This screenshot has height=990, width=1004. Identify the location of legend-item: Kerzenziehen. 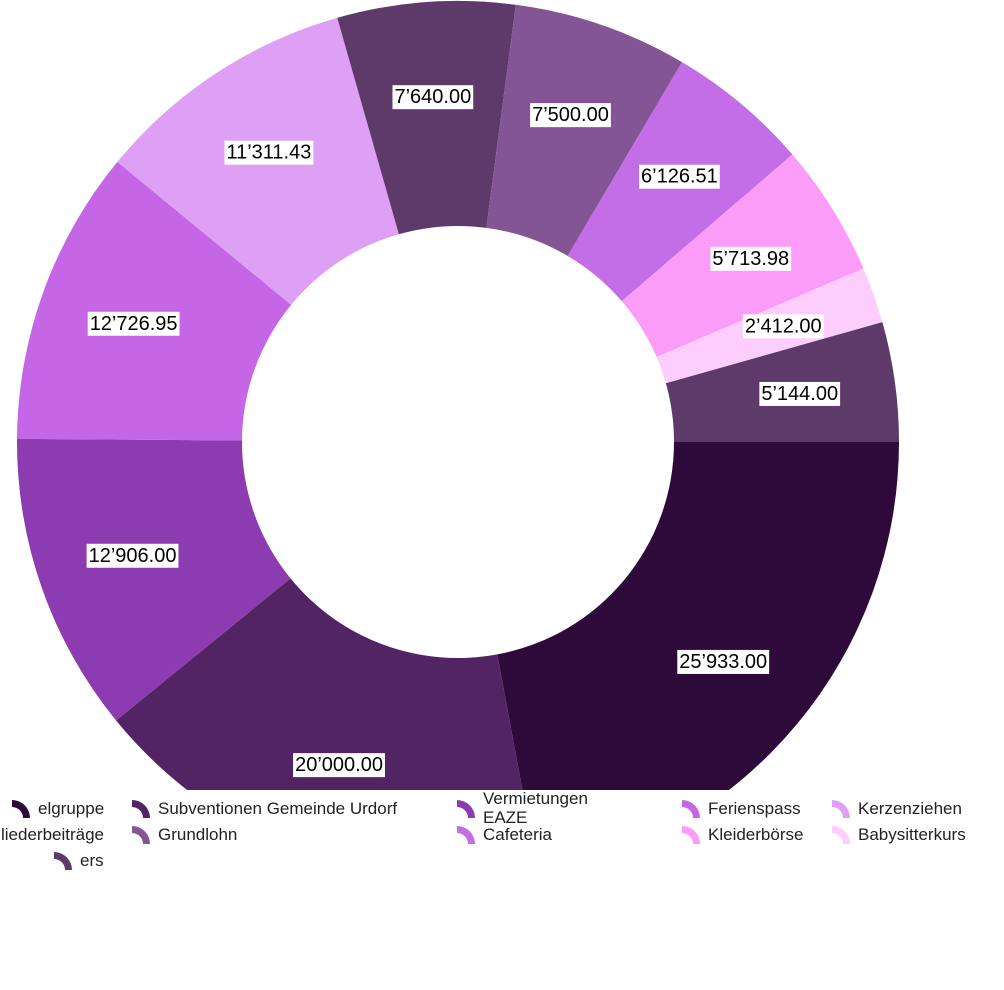
(896, 808).